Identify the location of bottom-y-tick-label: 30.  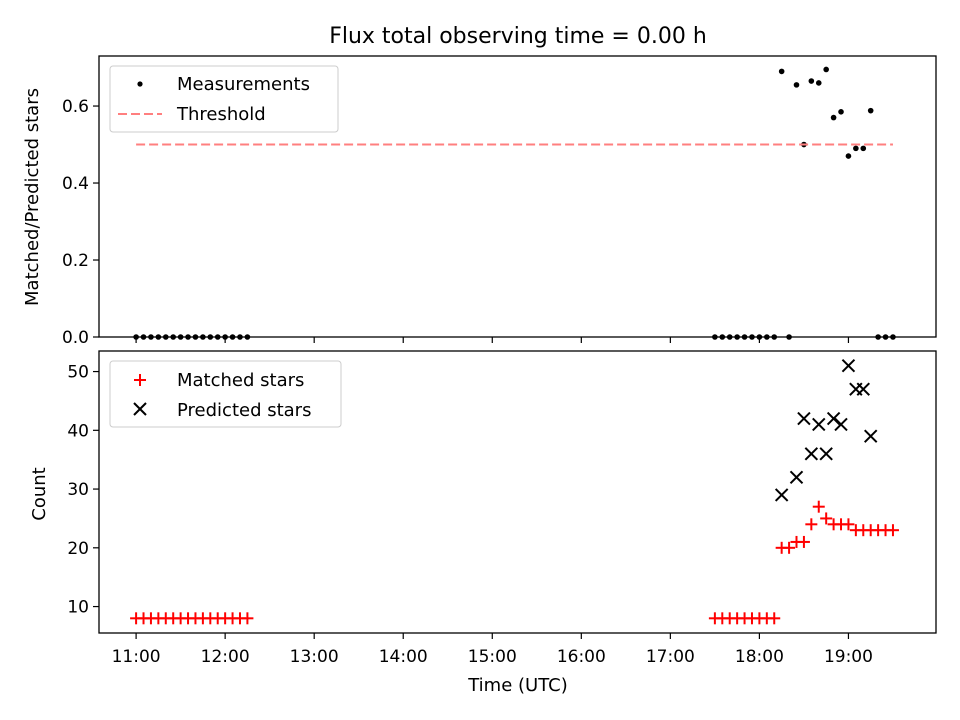
(78, 490).